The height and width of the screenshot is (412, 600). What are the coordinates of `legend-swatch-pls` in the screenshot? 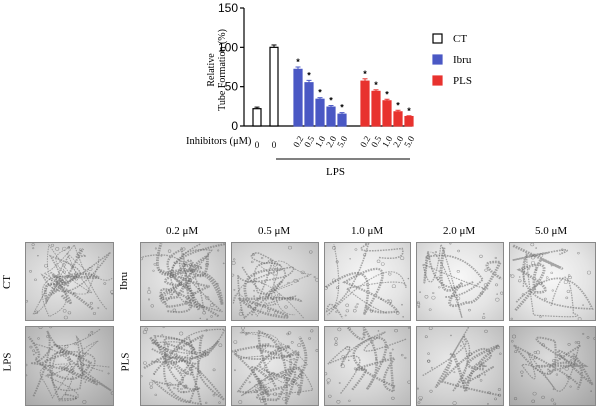 It's located at (437, 80).